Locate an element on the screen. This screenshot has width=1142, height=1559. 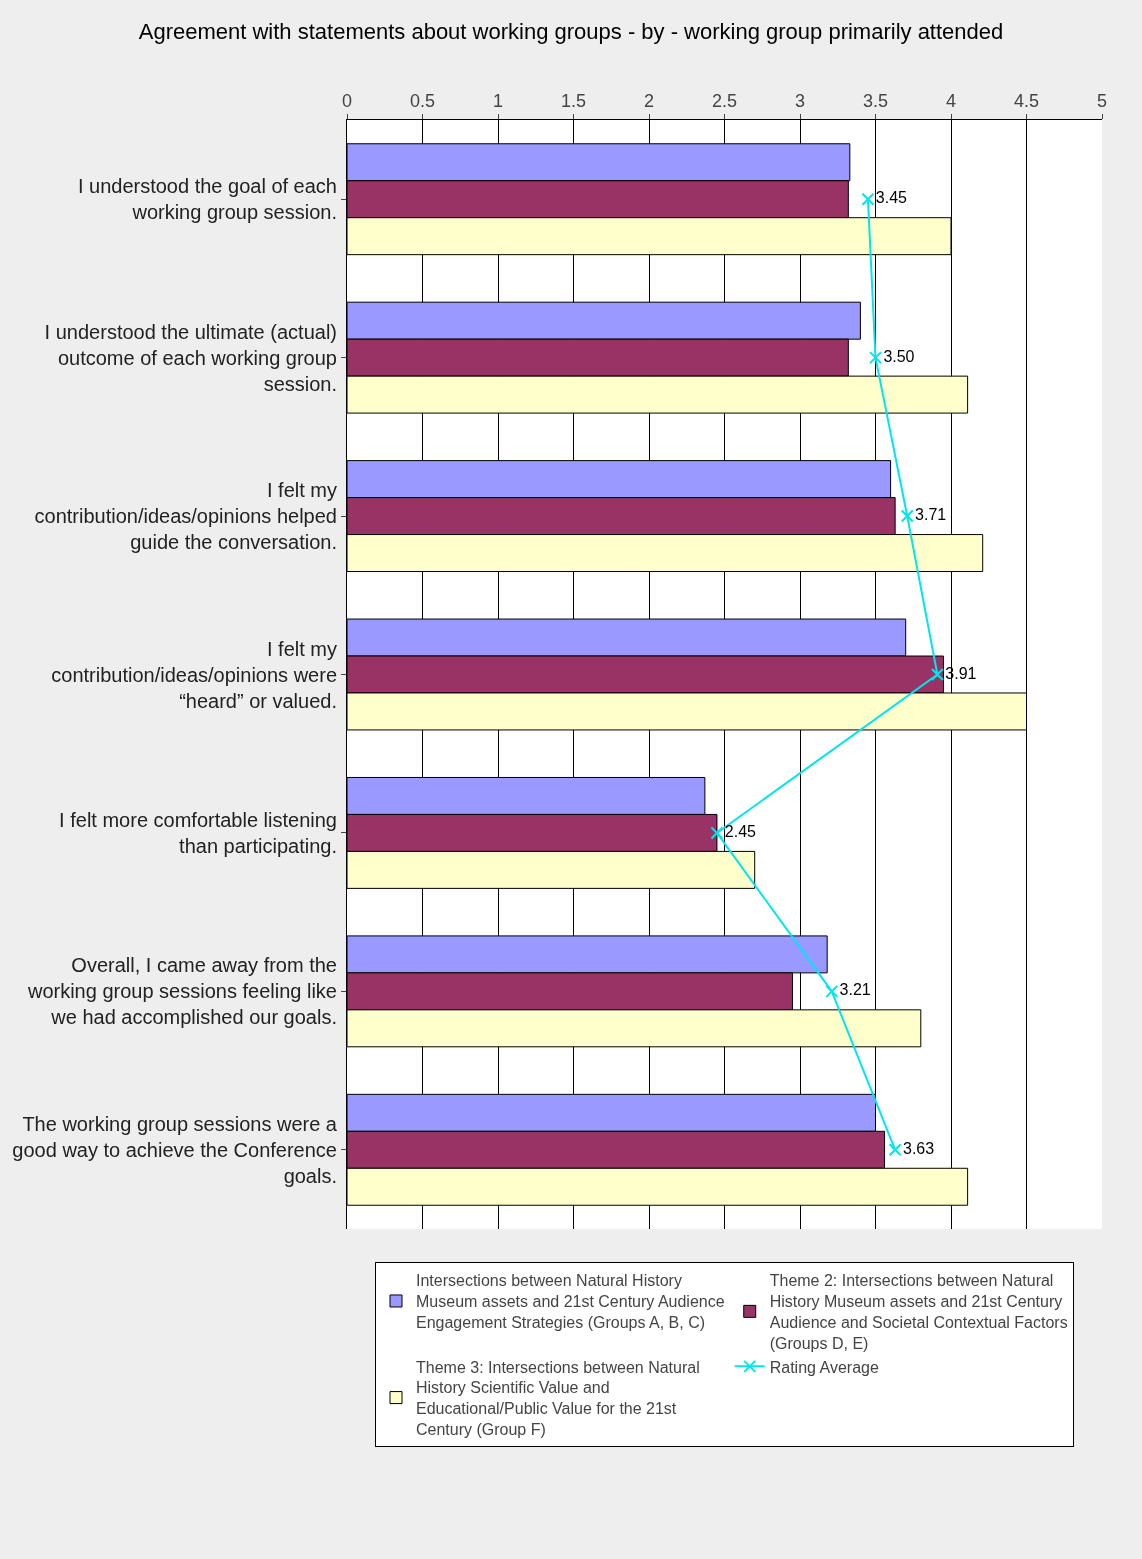
x-tick-label: 1.5 is located at coordinates (573, 100).